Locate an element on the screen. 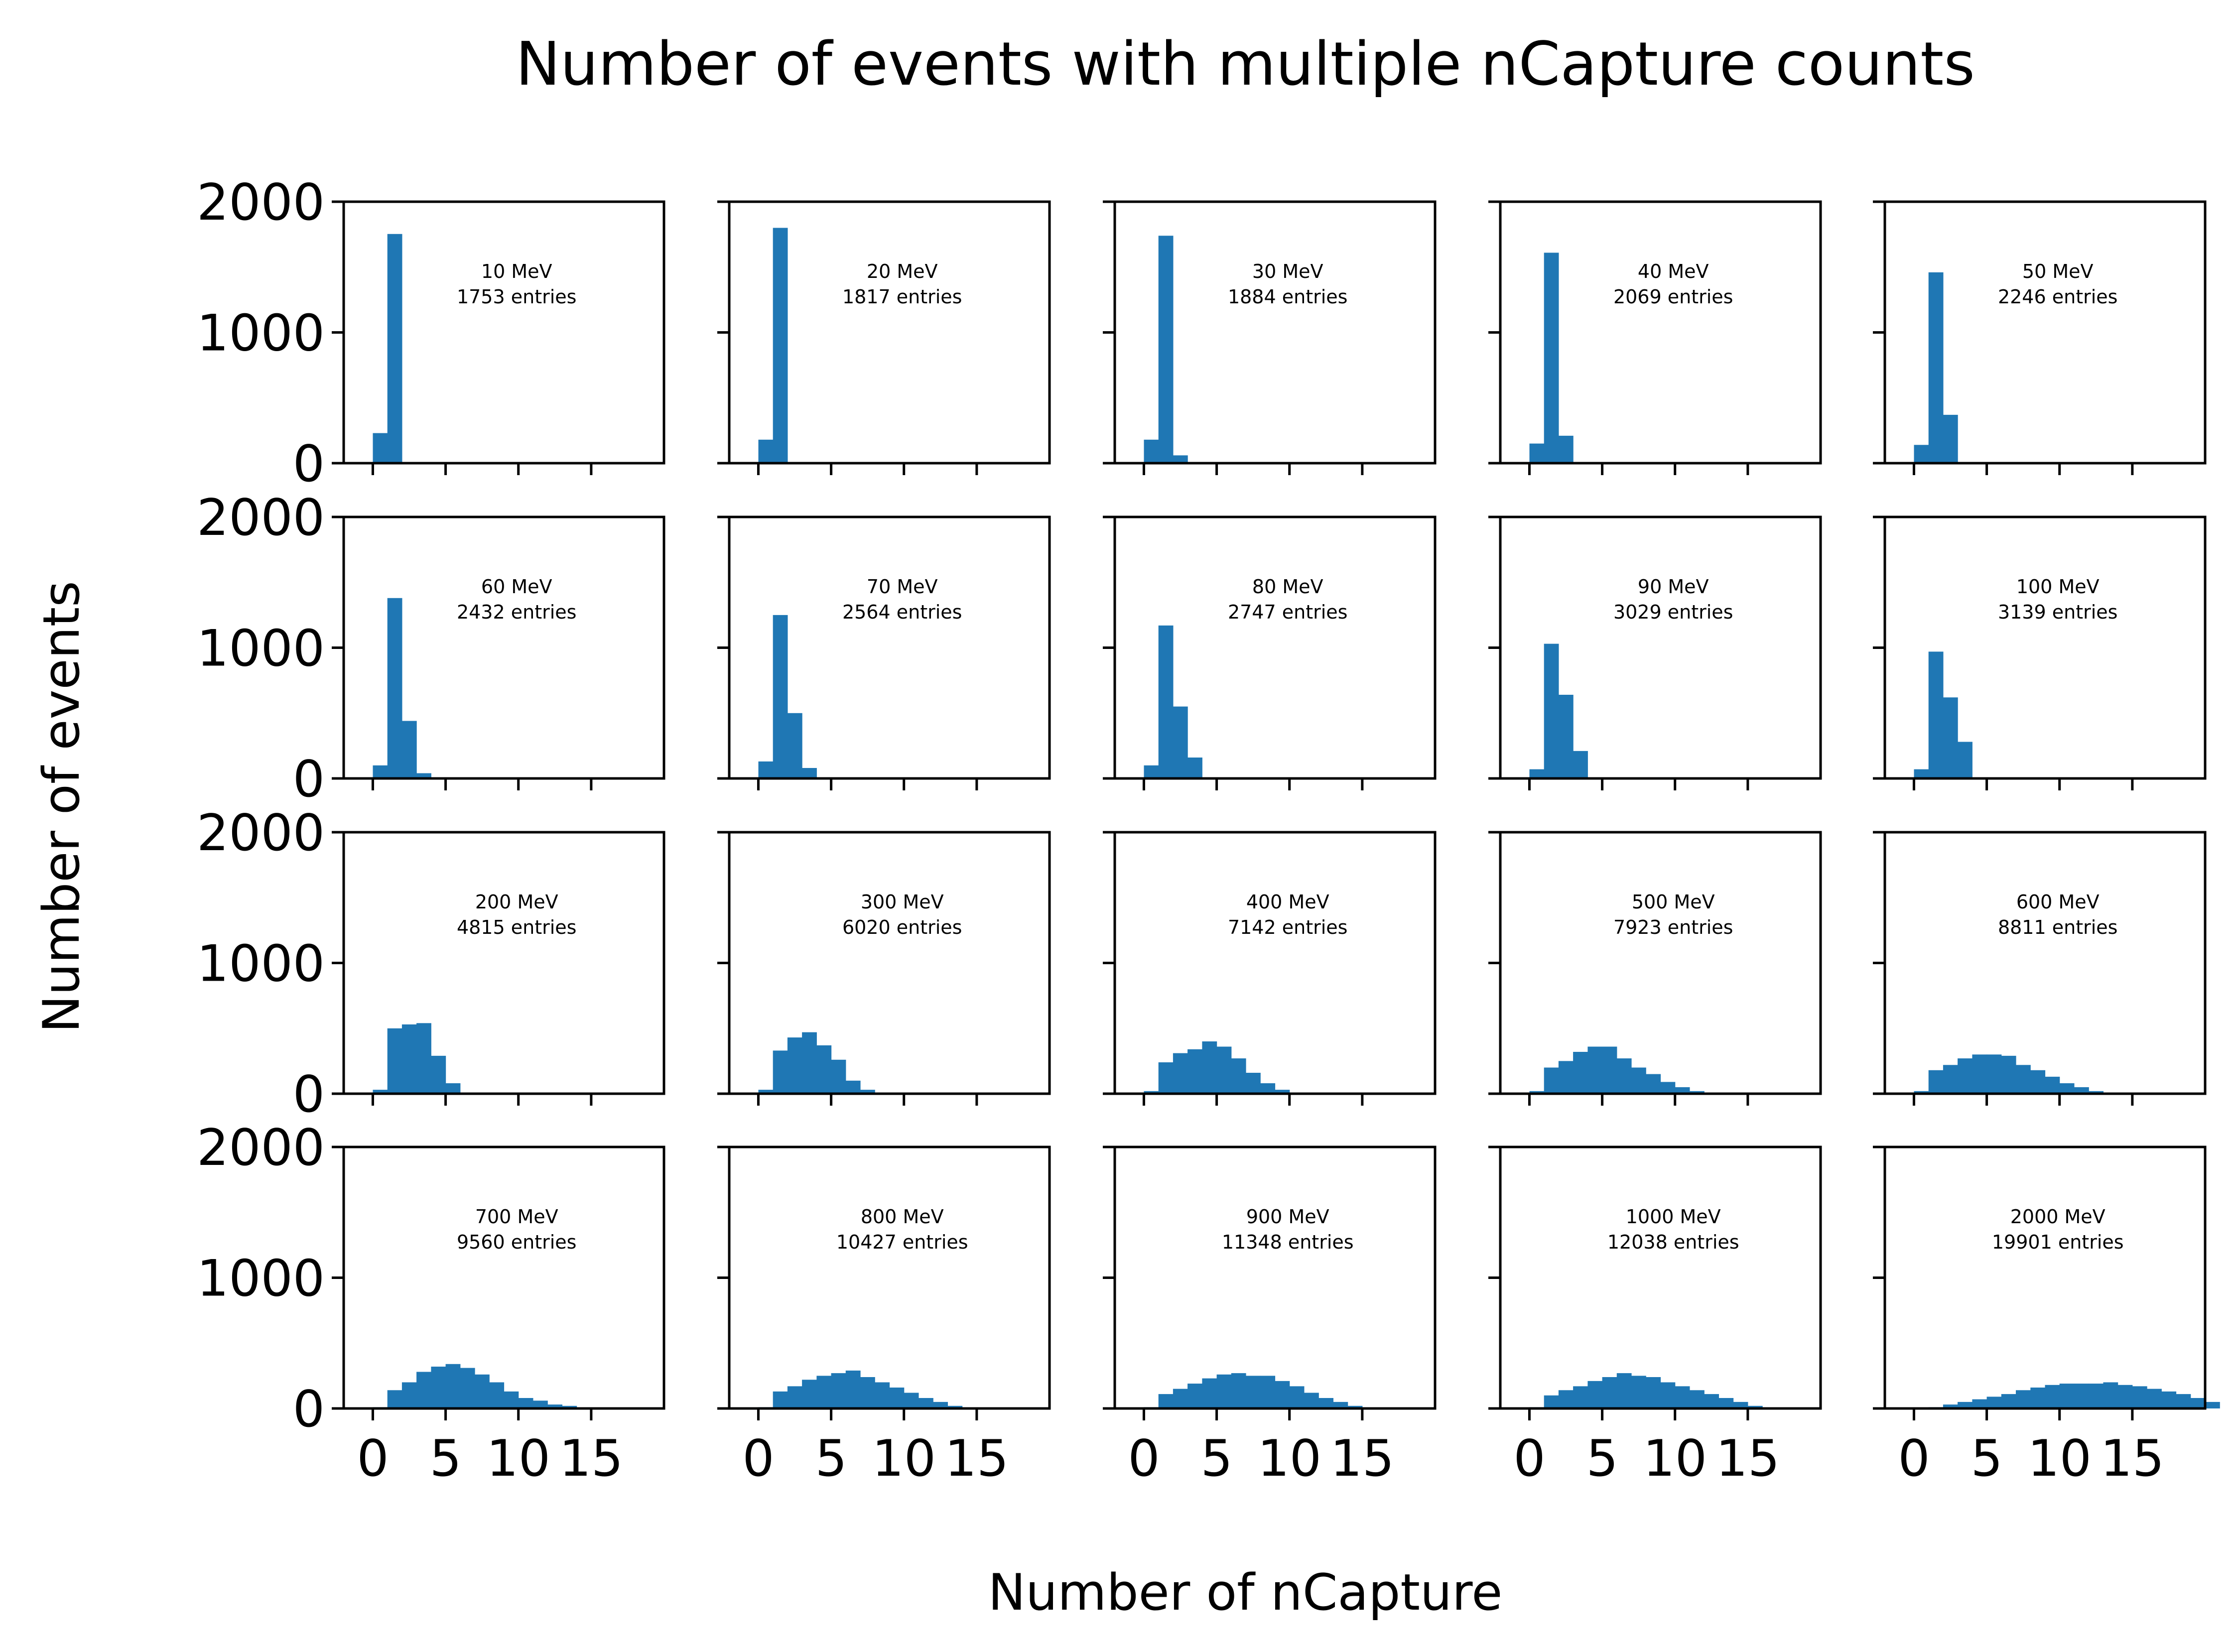 The height and width of the screenshot is (1652, 2236). panel-entries-label: 7923 entries is located at coordinates (1673, 927).